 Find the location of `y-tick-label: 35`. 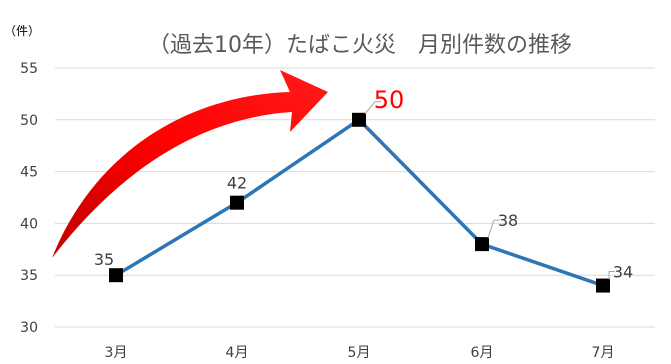

y-tick-label: 35 is located at coordinates (29, 276).